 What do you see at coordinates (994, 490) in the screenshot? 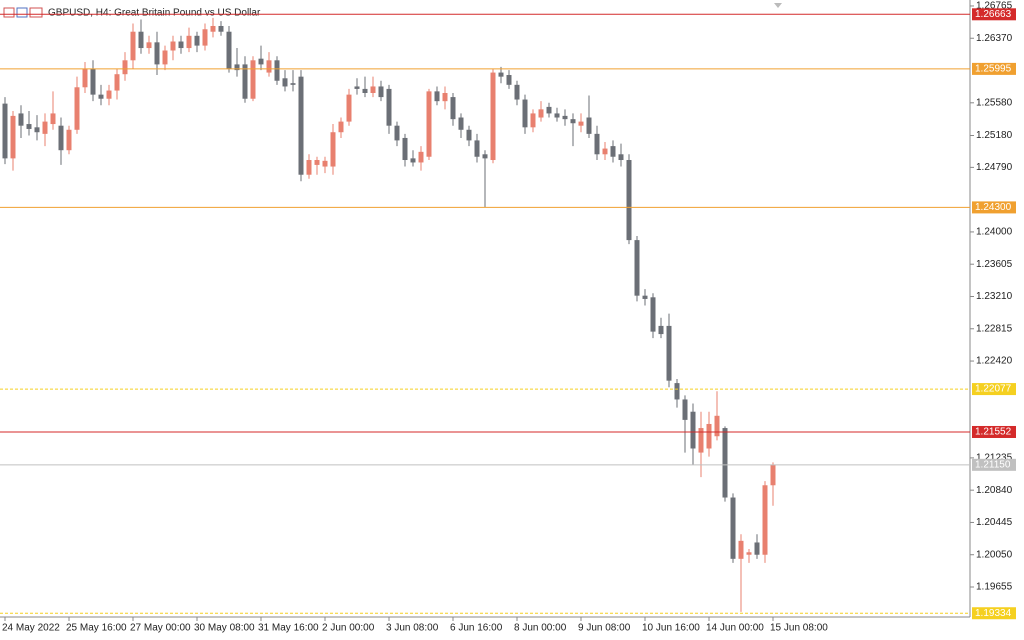
I see `y-tick-label: 1.20840` at bounding box center [994, 490].